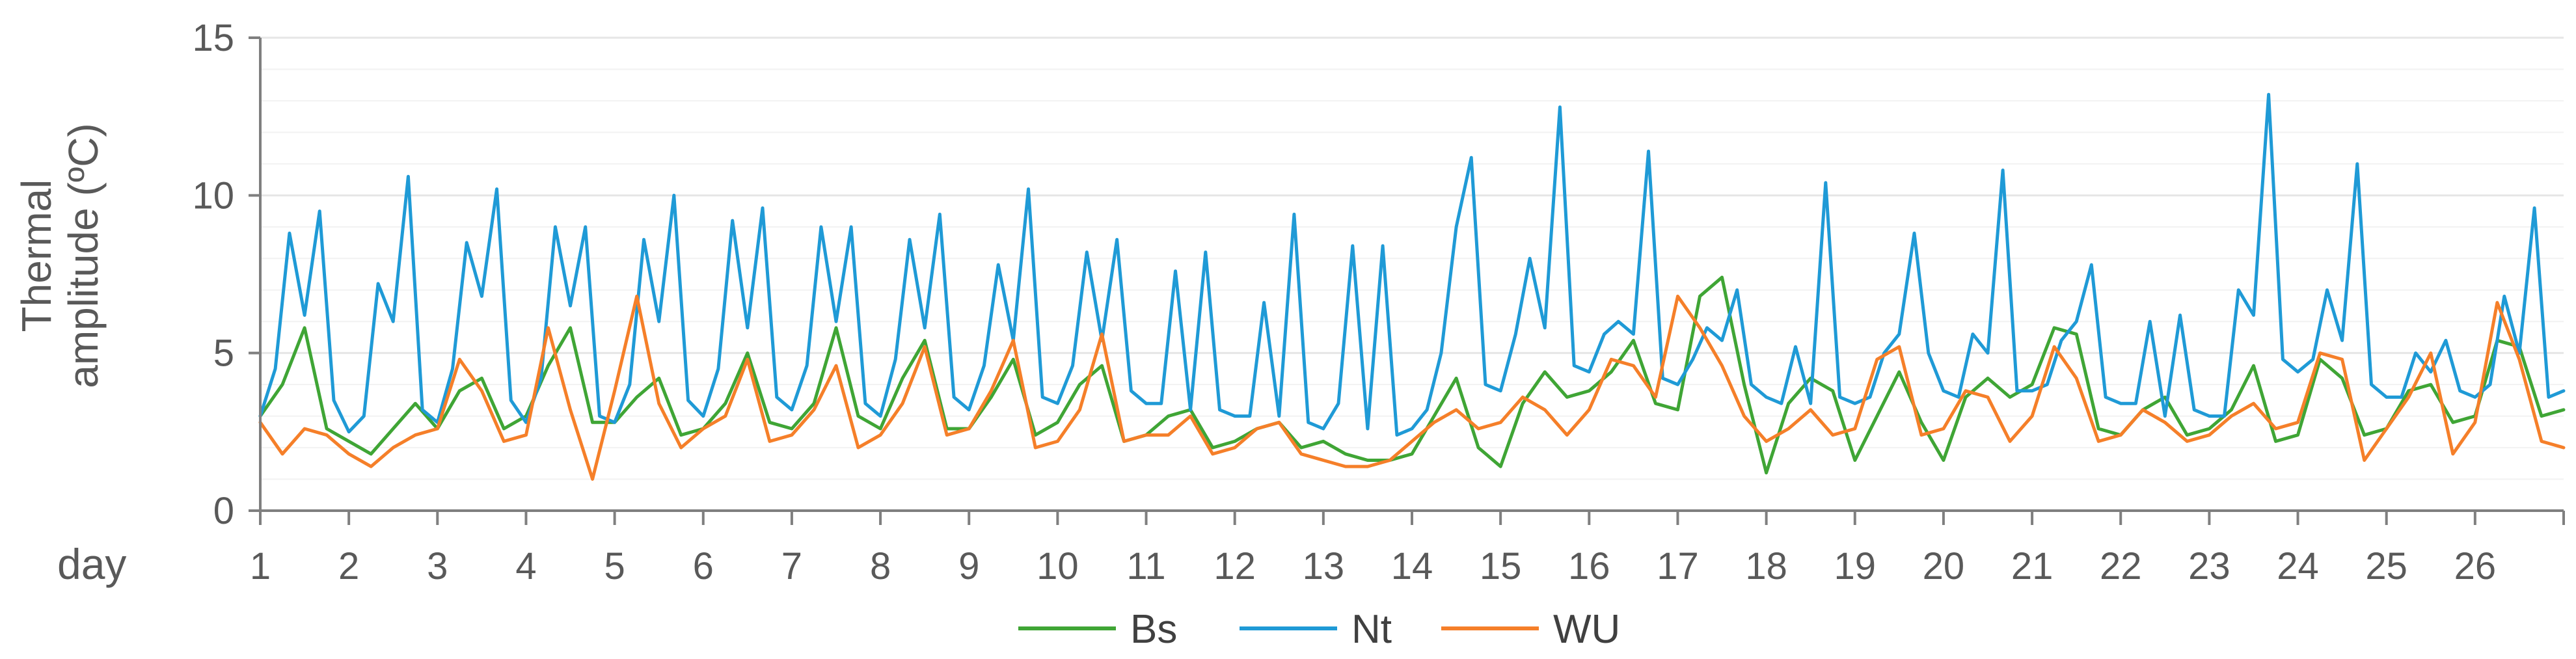  What do you see at coordinates (880, 566) in the screenshot?
I see `x-tick-label: 8` at bounding box center [880, 566].